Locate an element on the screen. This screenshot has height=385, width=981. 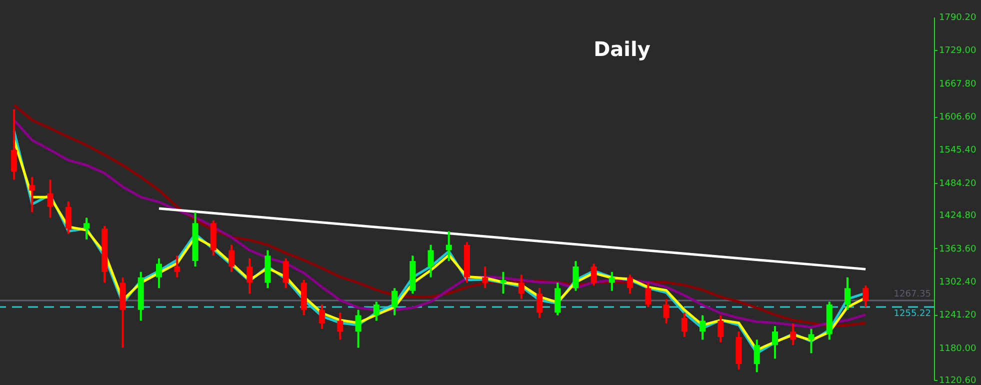
y-tick-label: 1606.60 is located at coordinates (957, 117).